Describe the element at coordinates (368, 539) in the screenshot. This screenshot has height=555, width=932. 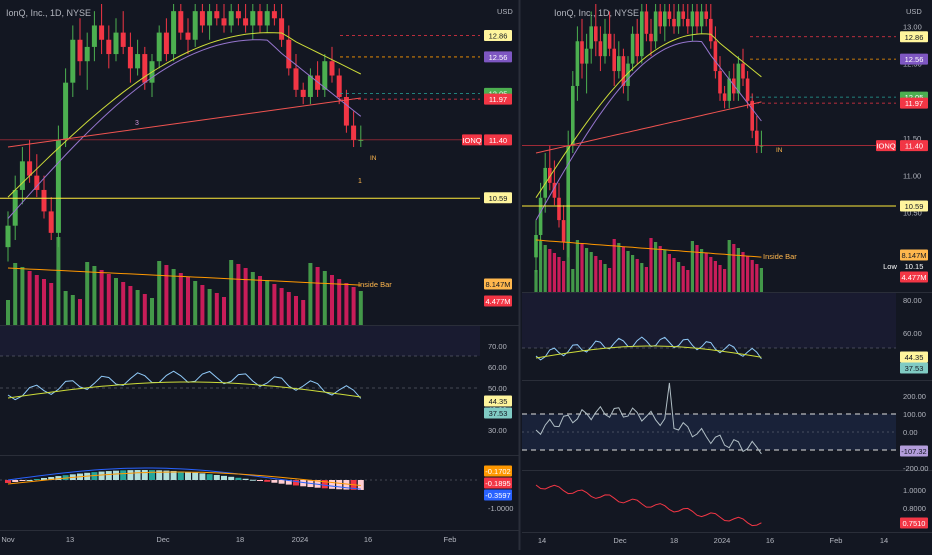
I see `left-time-tick: 16` at that location.